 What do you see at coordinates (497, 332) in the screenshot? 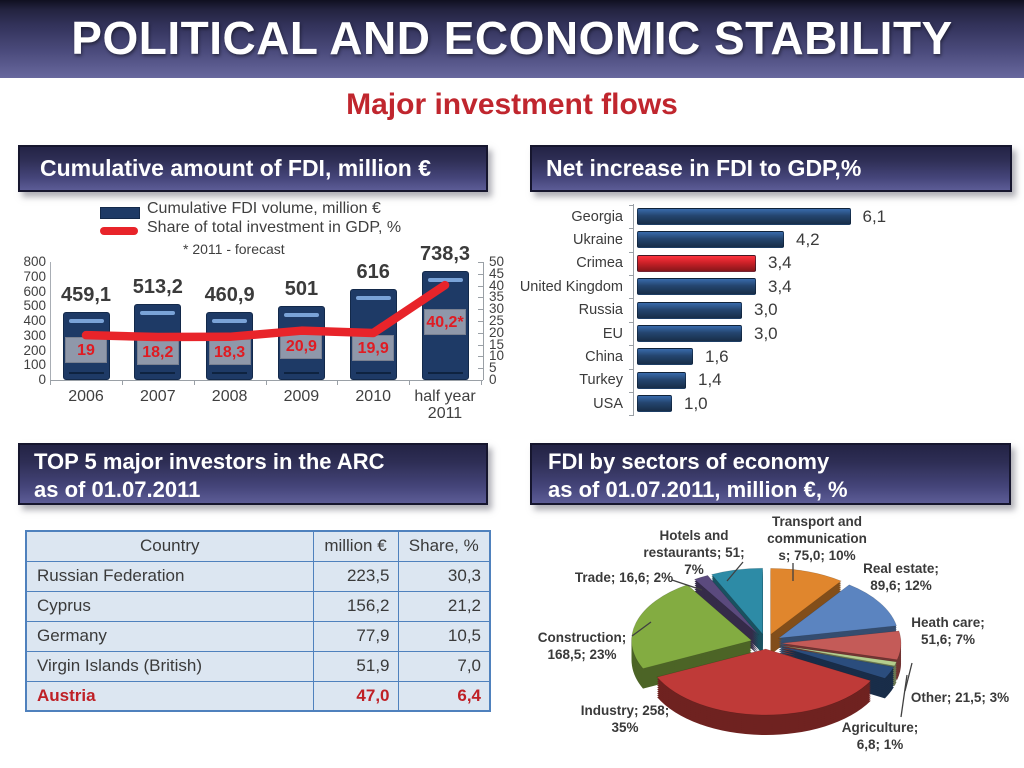
I see `right-axis-label: 20` at bounding box center [497, 332].